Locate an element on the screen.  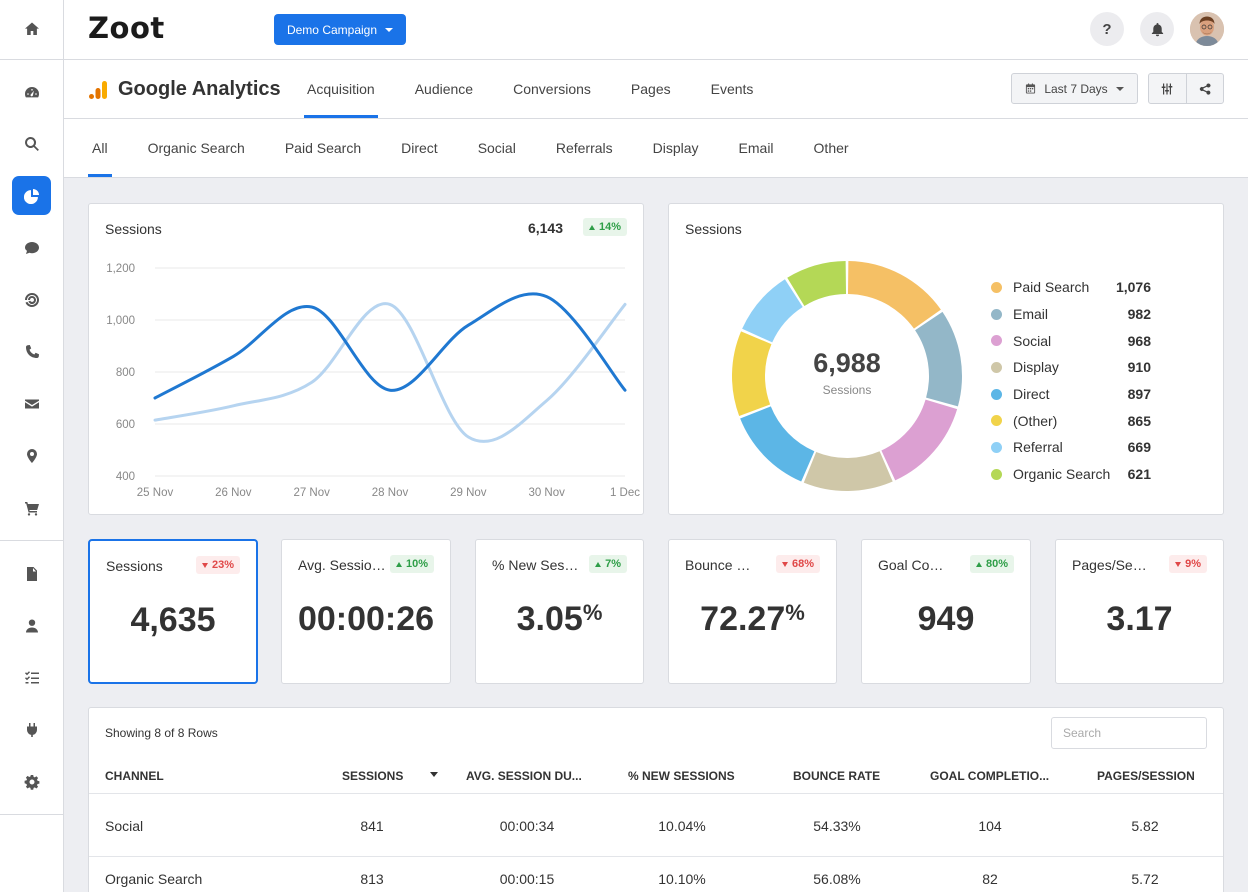
tab-social: Social is located at coordinates (496, 148).